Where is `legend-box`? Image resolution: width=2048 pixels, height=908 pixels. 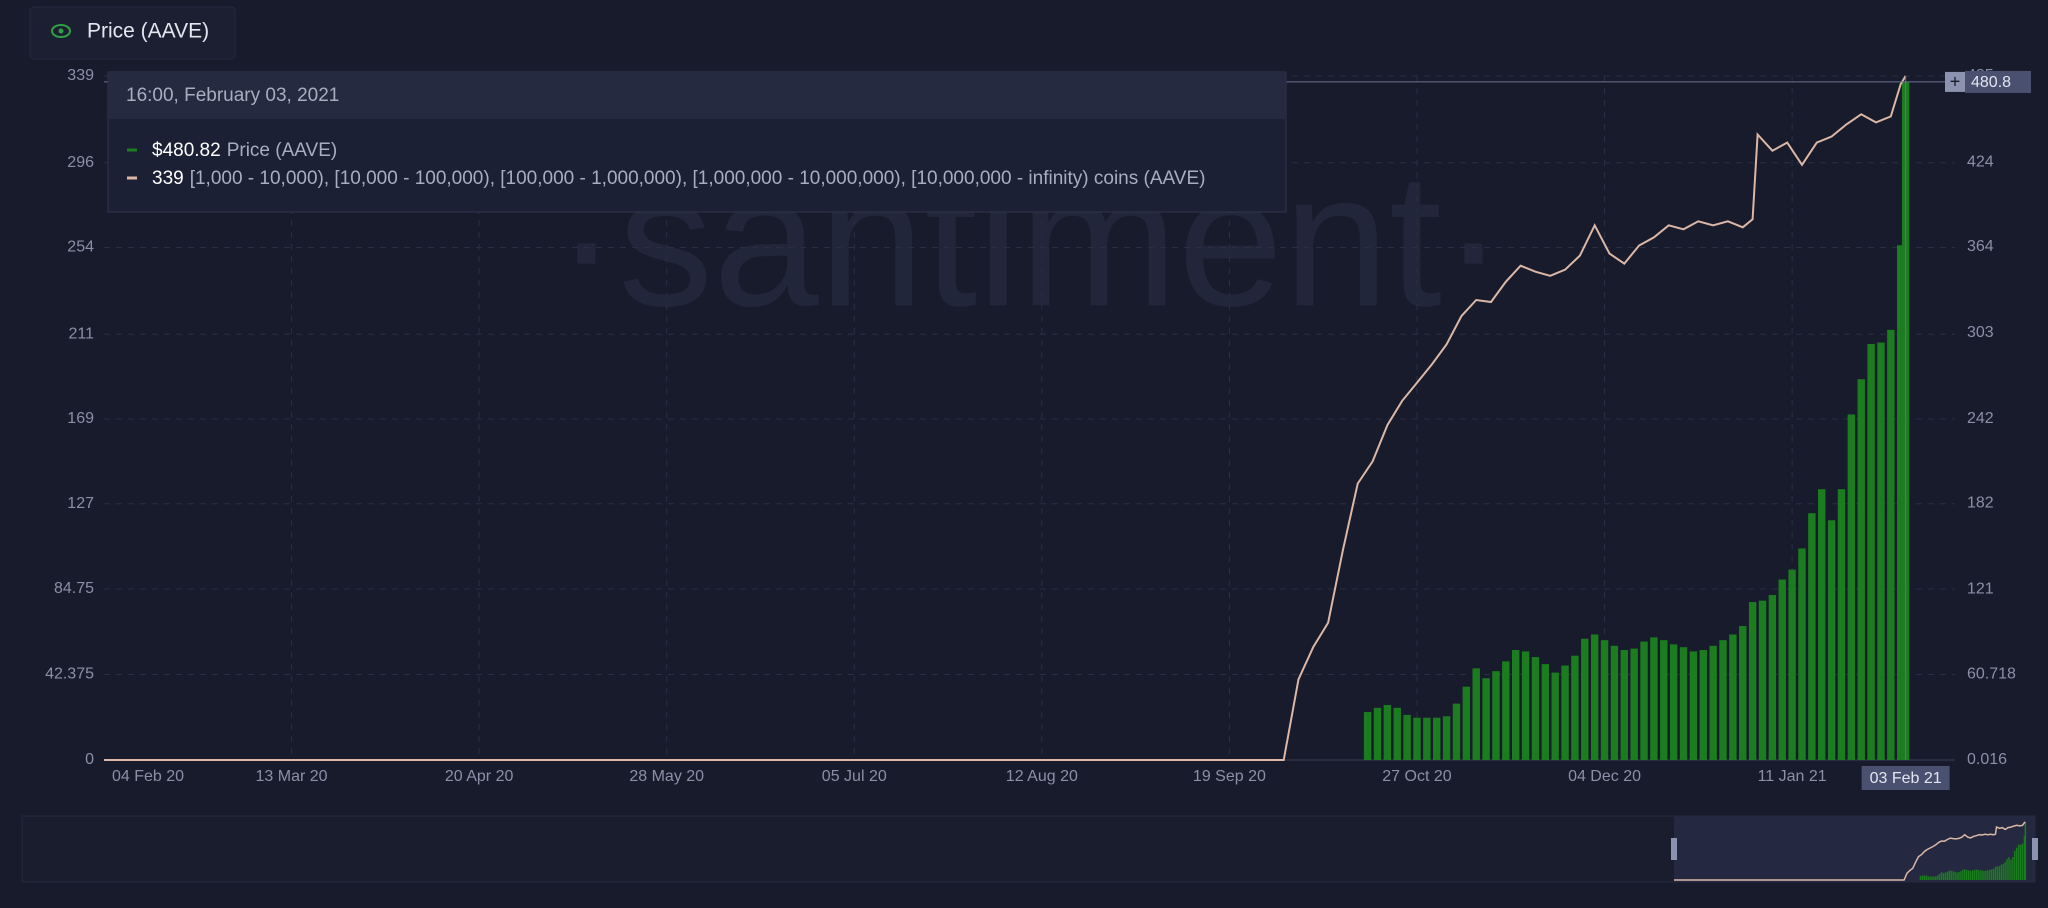
legend-box is located at coordinates (132, 33).